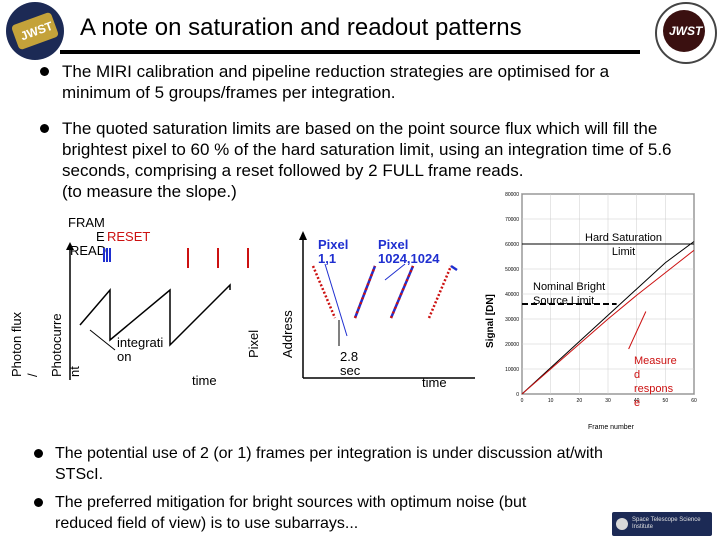 This screenshot has height=540, width=720. I want to click on title-rule, so click(350, 52).